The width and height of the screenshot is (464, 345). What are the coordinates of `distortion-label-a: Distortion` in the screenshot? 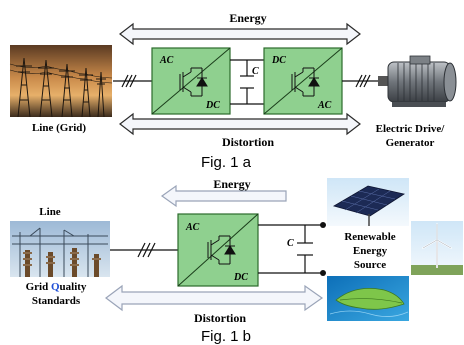 It's located at (248, 142).